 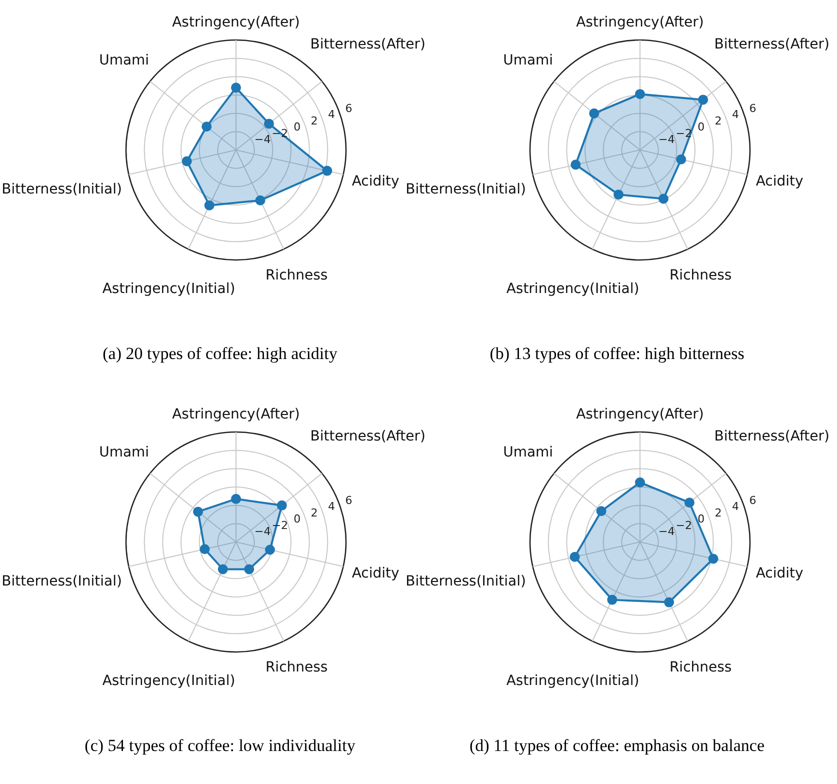 I want to click on y-tick-label: −2, so click(x=684, y=525).